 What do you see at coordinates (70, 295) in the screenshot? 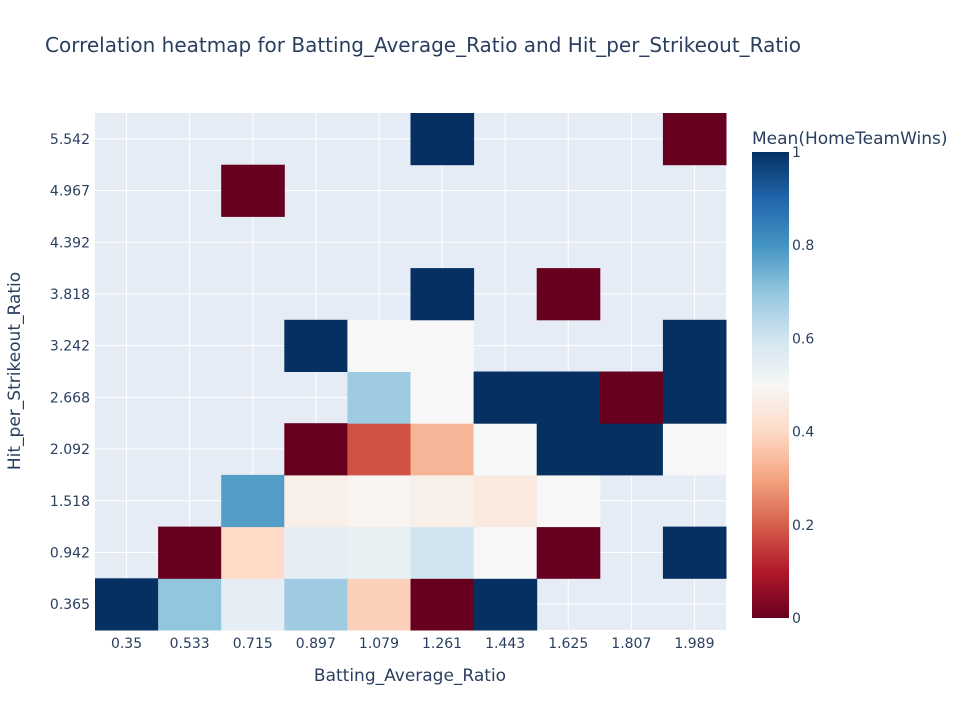
I see `y-tick-label: 3.818` at bounding box center [70, 295].